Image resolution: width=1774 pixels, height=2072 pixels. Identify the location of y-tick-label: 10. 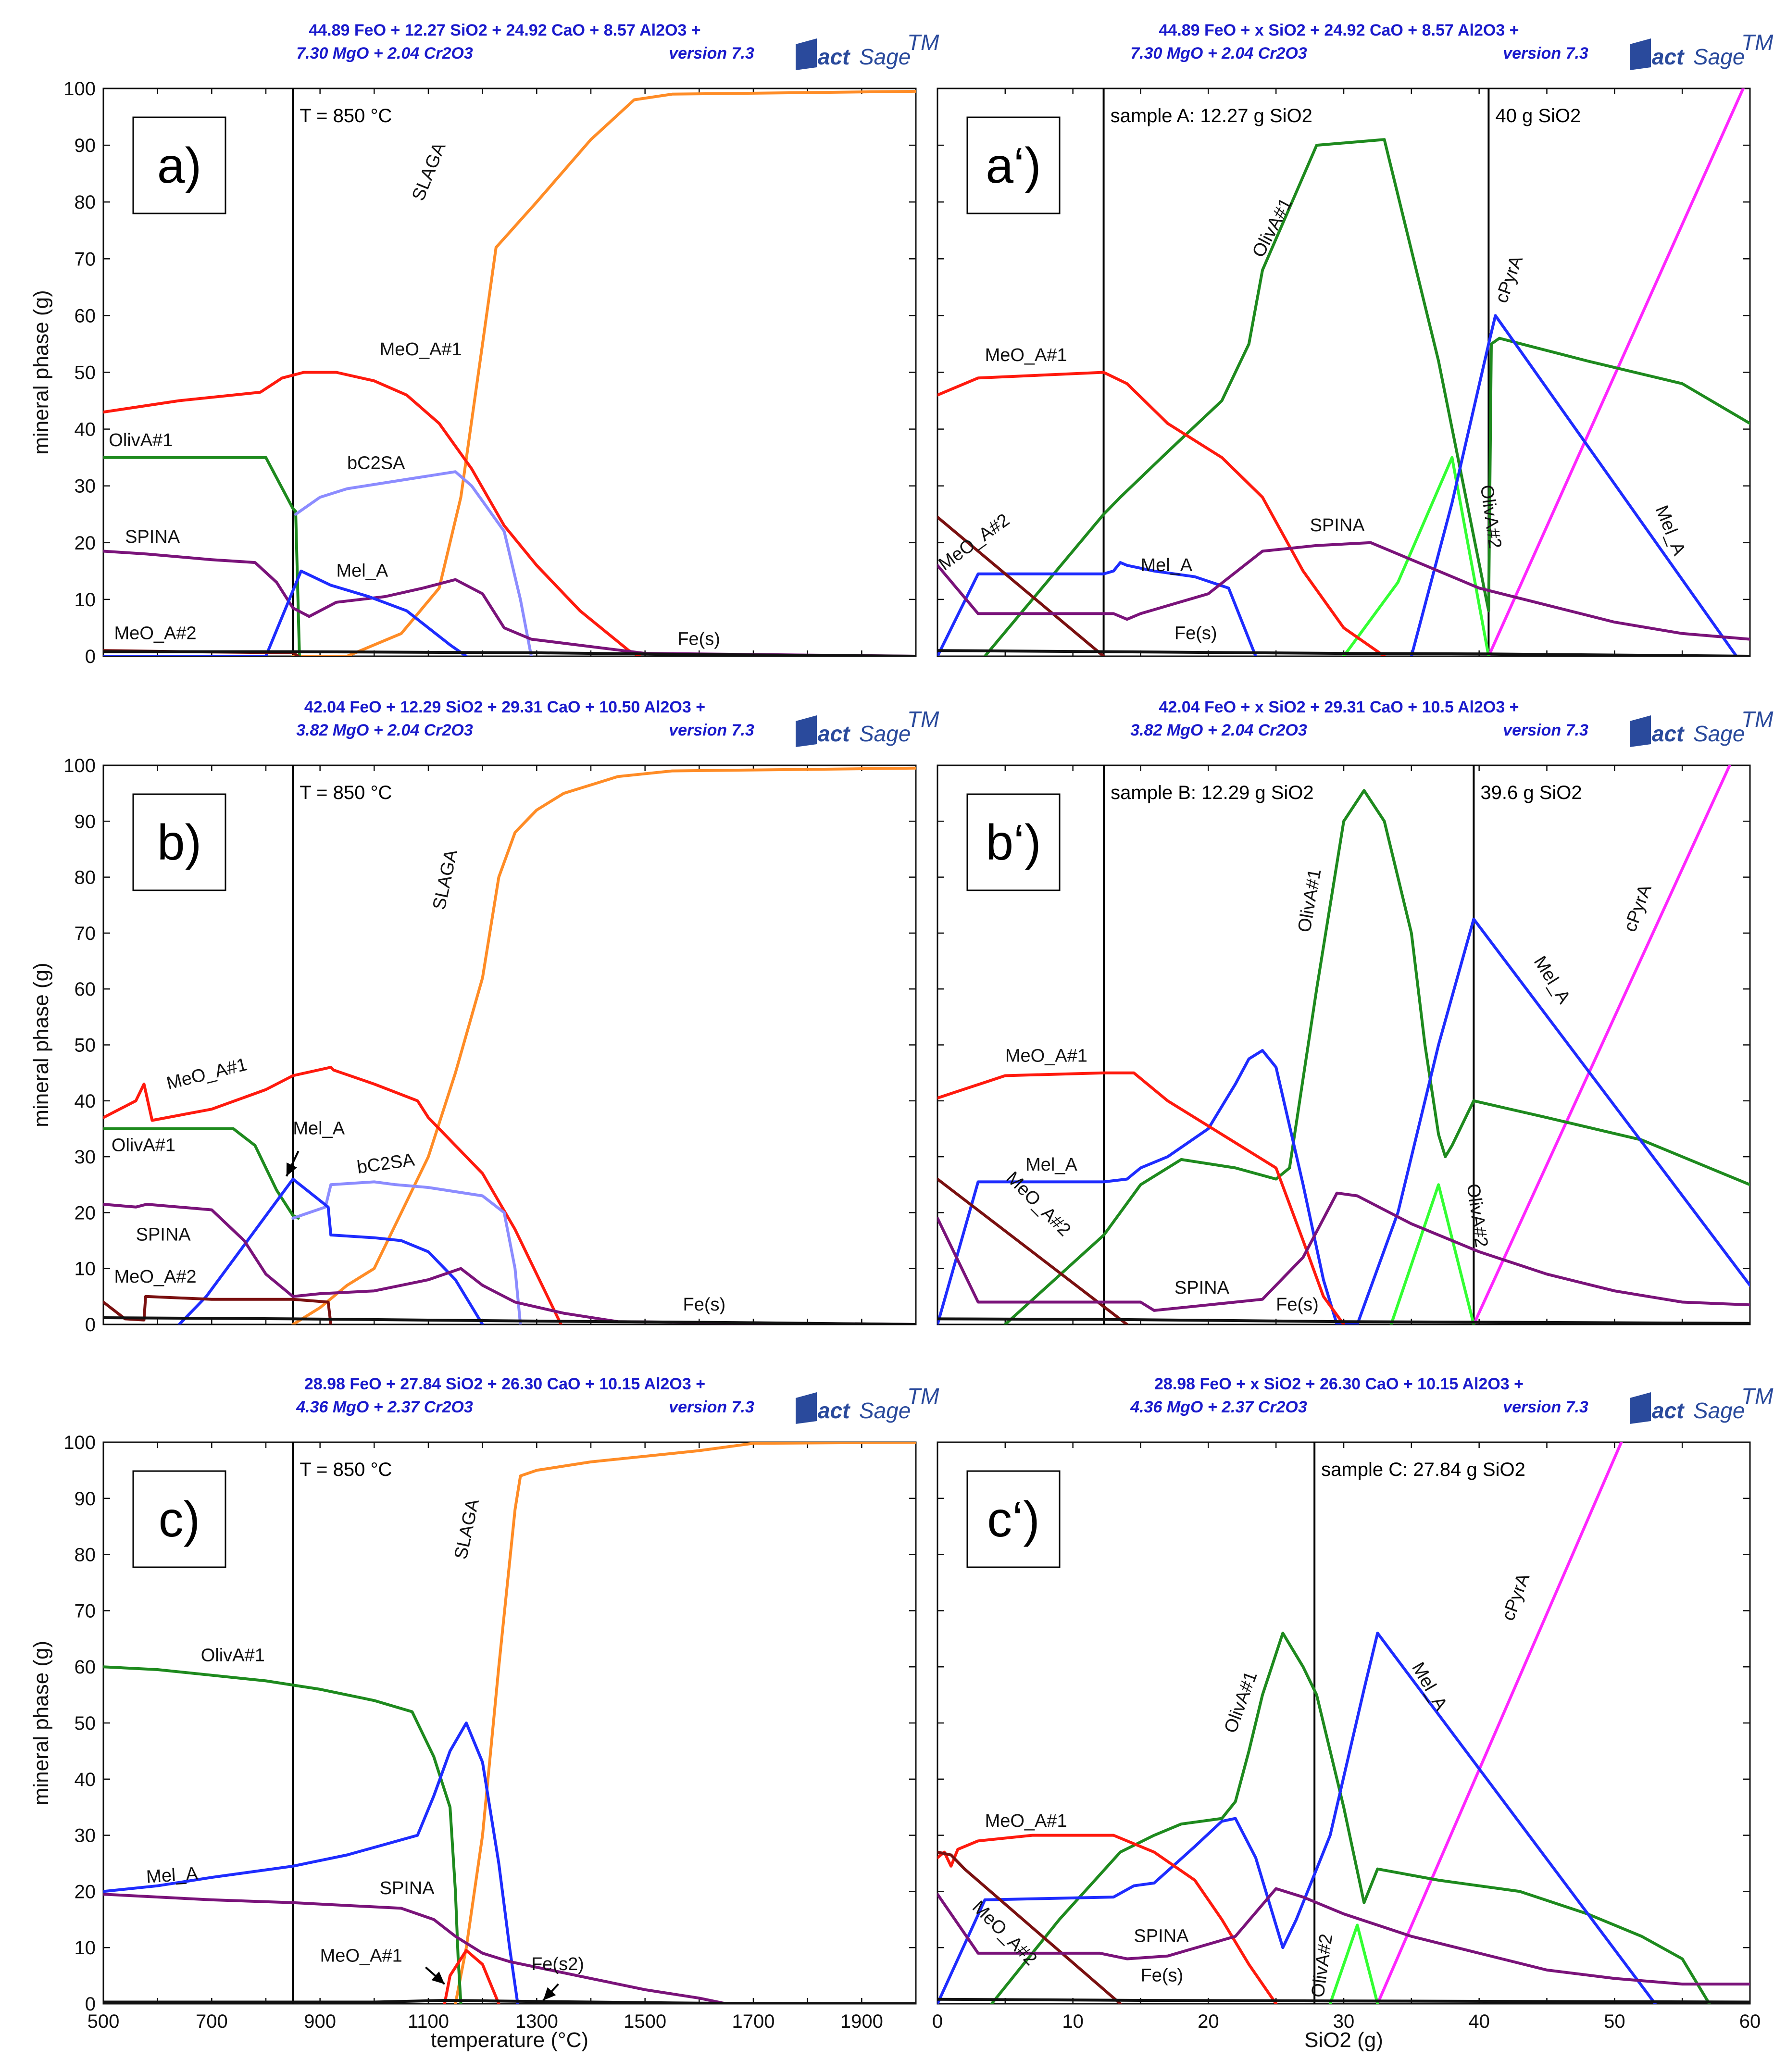
(85, 600).